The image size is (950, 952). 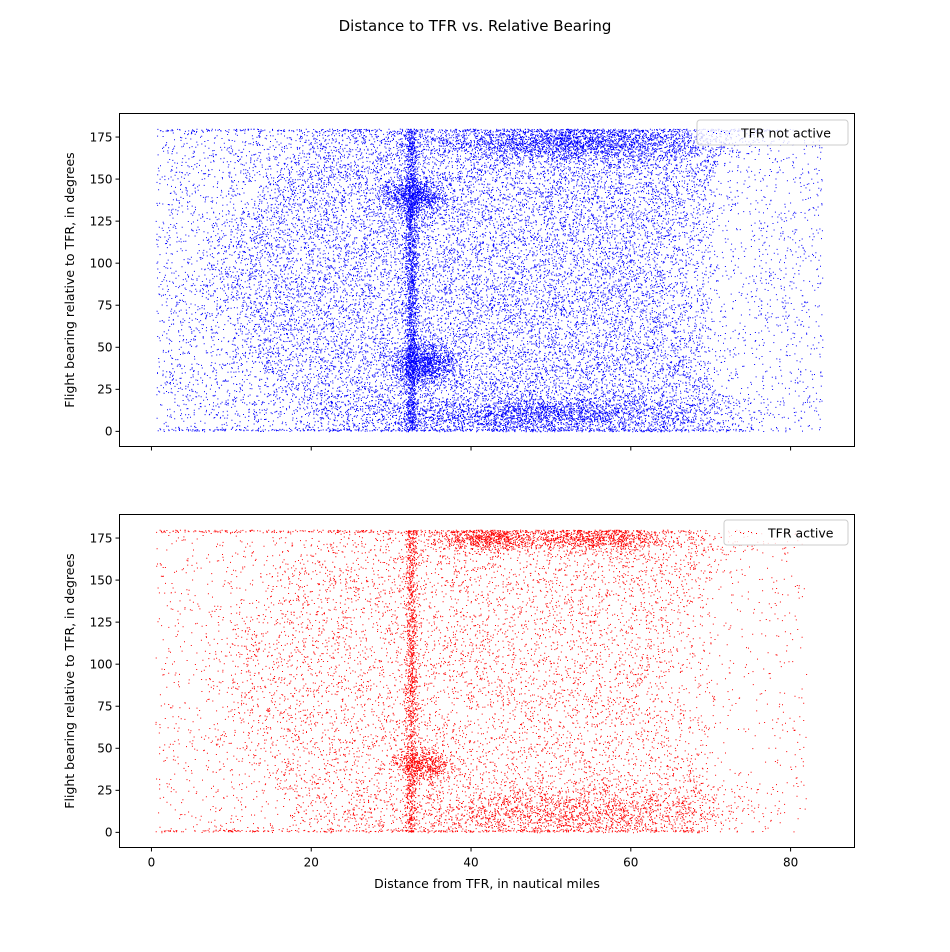 What do you see at coordinates (487, 883) in the screenshot?
I see `x-axis-label: Distance from TFR, in nautical miles` at bounding box center [487, 883].